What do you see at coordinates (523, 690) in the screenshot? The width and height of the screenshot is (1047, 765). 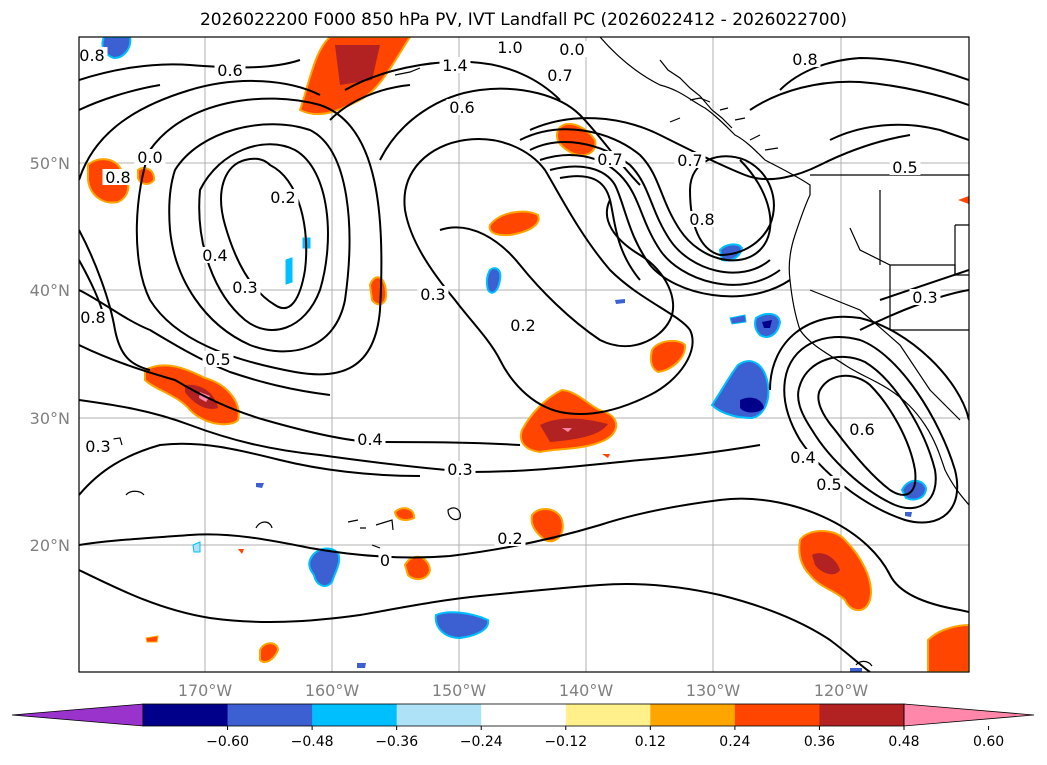 I see `lon-axis: 170°W 160°W 150°W 140°W 130°W 120°W` at bounding box center [523, 690].